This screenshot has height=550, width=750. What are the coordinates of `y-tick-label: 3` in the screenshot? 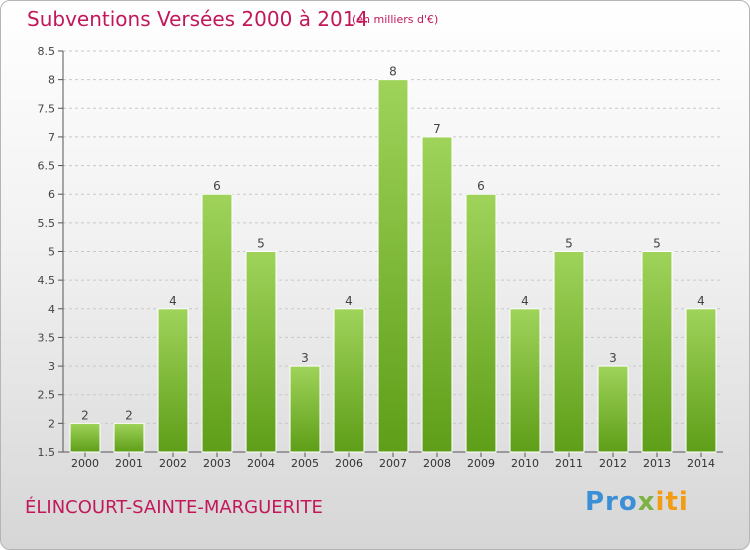 It's located at (51, 366).